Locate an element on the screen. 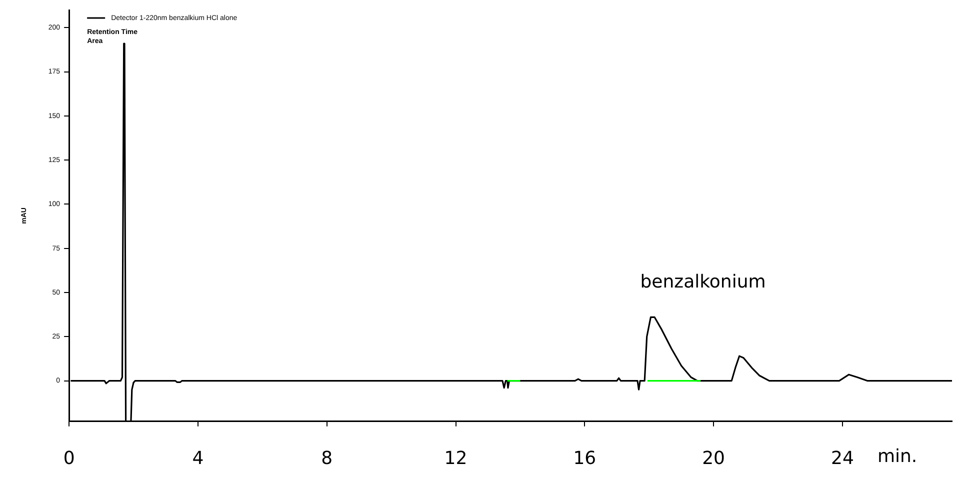 This screenshot has width=956, height=492. x-tick-label: 16 is located at coordinates (584, 458).